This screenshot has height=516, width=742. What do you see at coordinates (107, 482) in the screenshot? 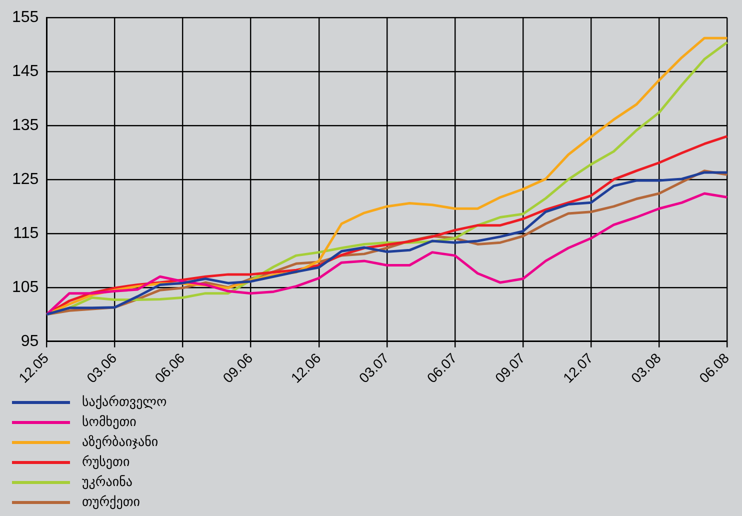
I see `legend-label: უკრაინა` at bounding box center [107, 482].